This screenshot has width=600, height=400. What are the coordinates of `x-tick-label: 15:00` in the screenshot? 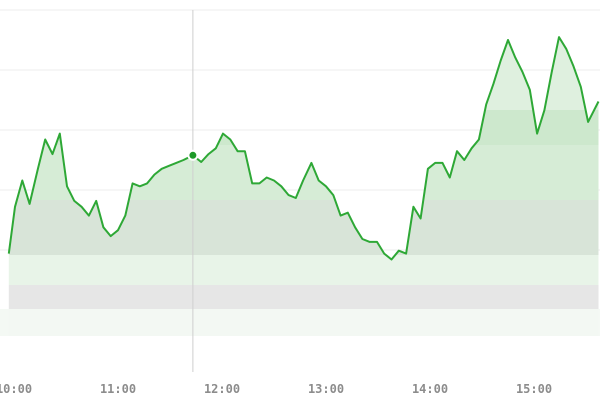 It's located at (534, 389).